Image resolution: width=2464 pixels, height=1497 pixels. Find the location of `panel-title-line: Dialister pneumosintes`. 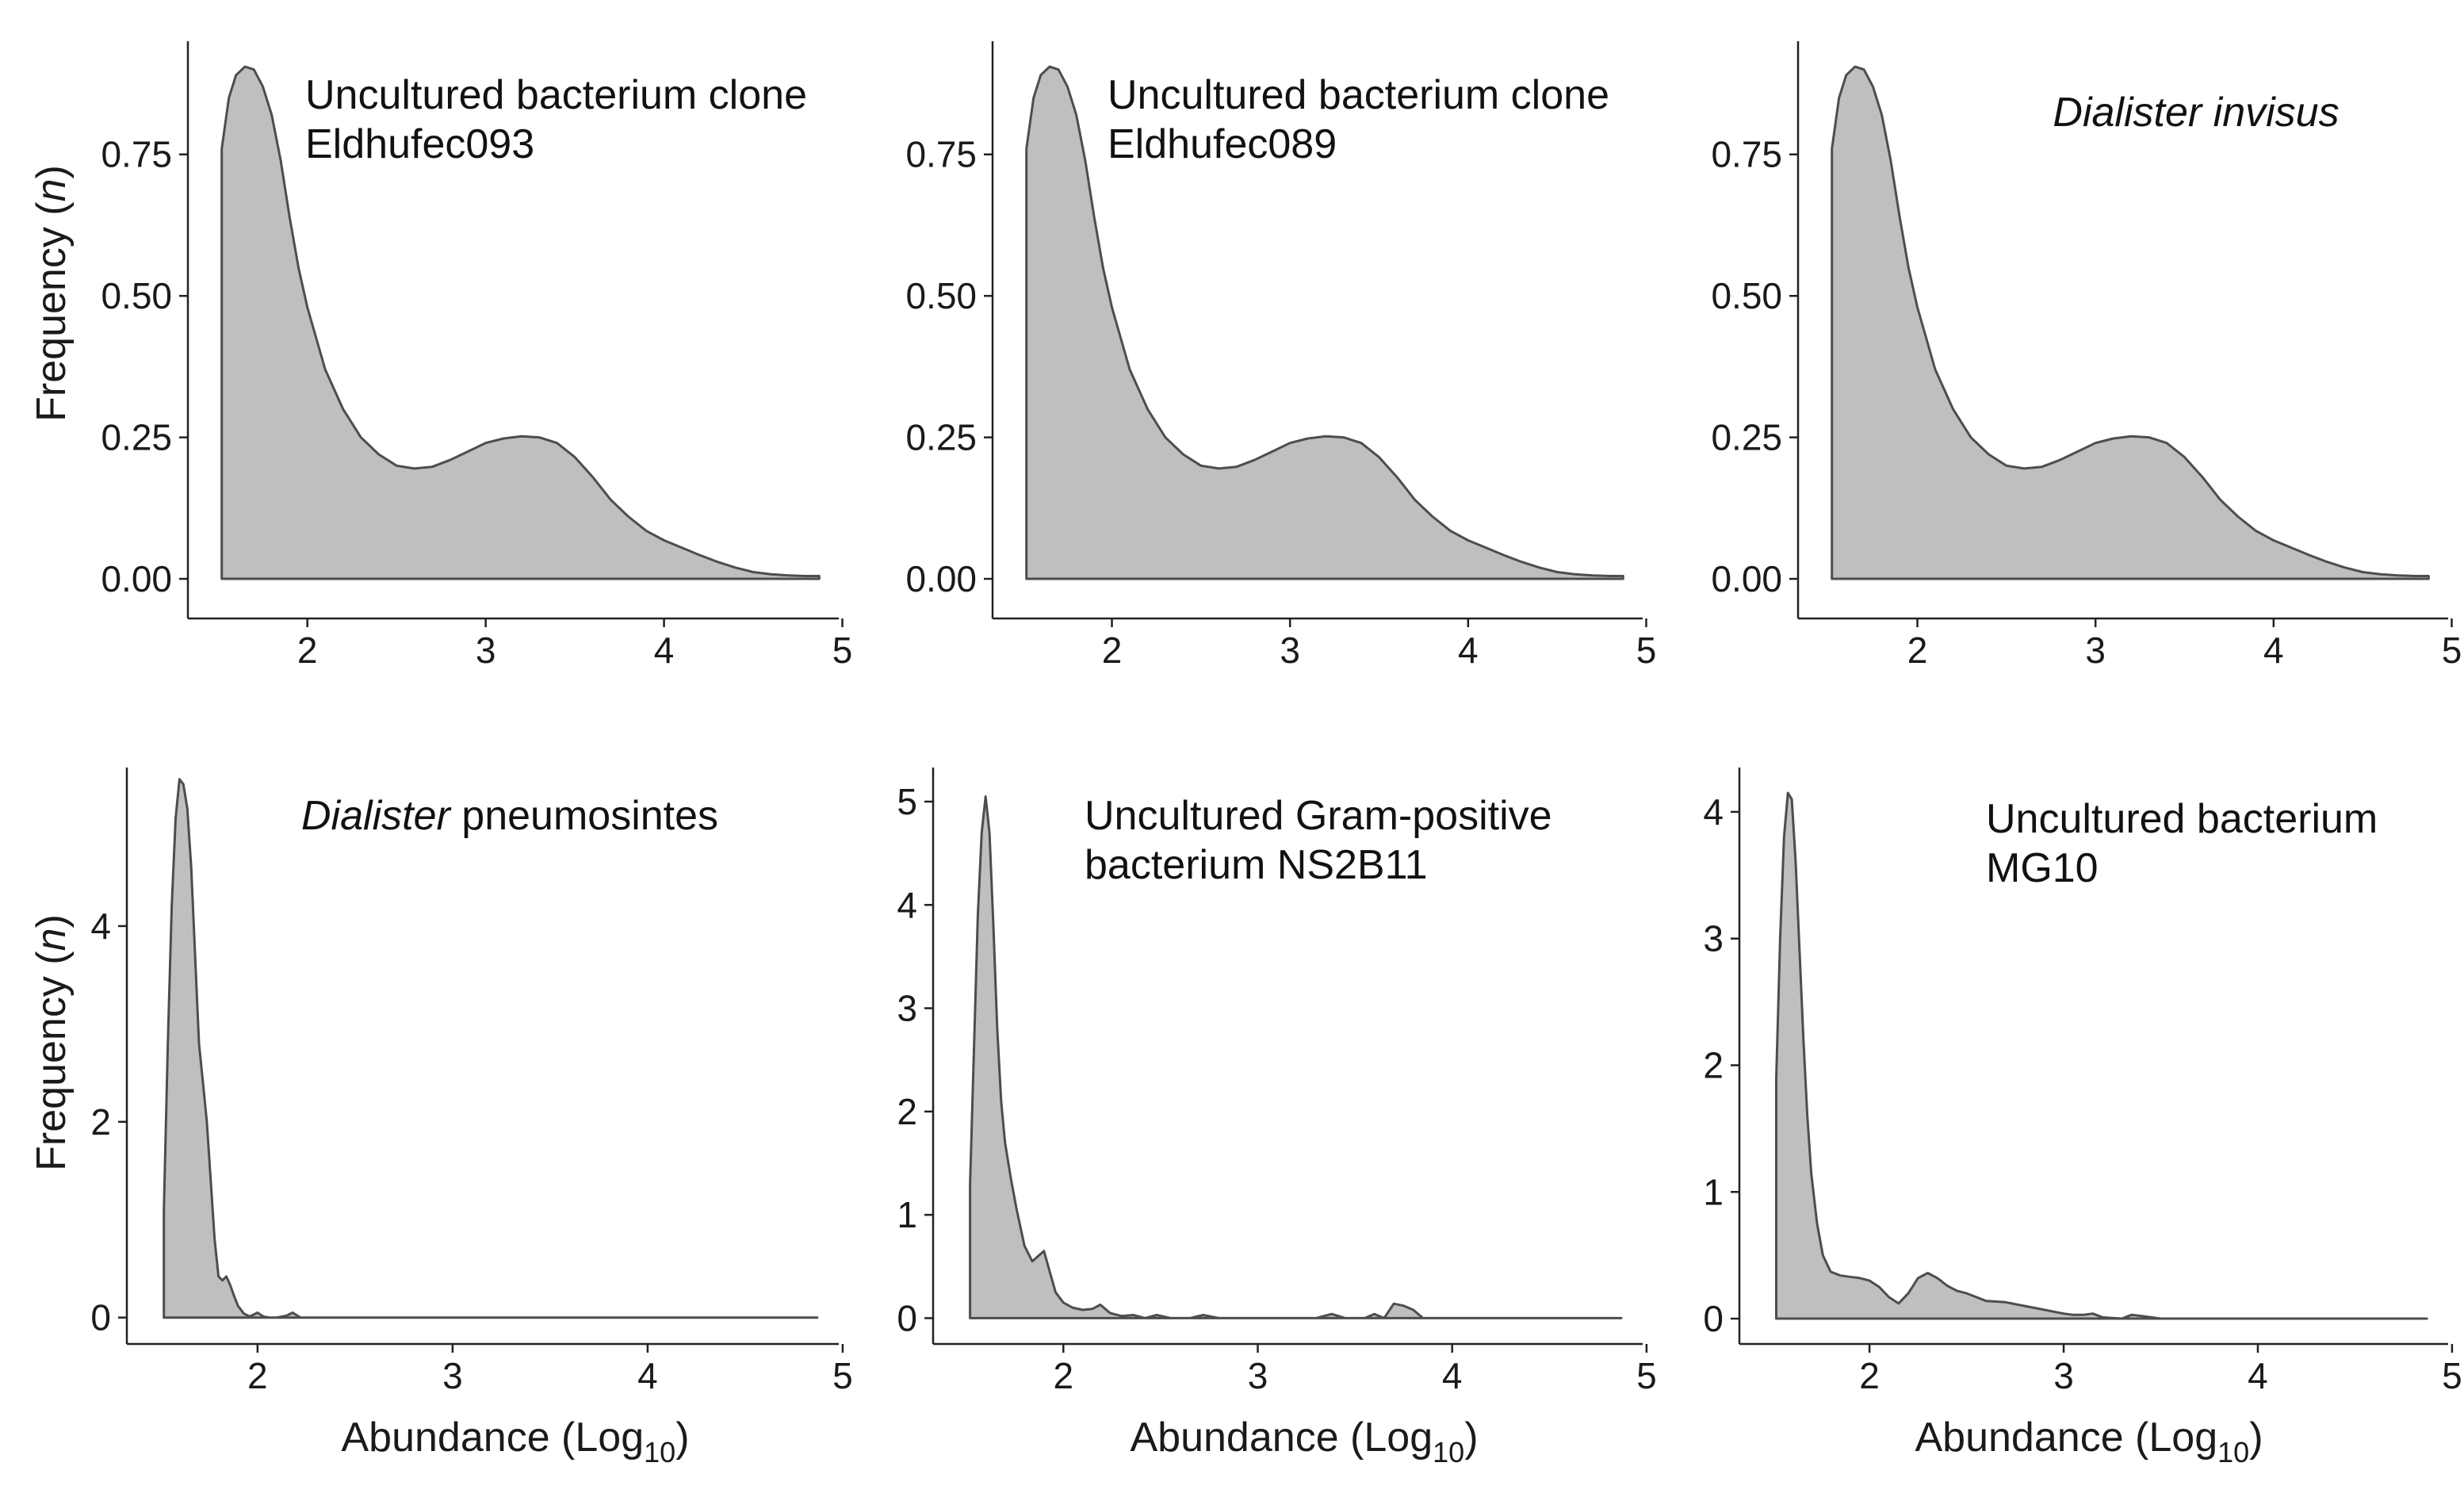

panel-title-line: Dialister pneumosintes is located at coordinates (509, 816).